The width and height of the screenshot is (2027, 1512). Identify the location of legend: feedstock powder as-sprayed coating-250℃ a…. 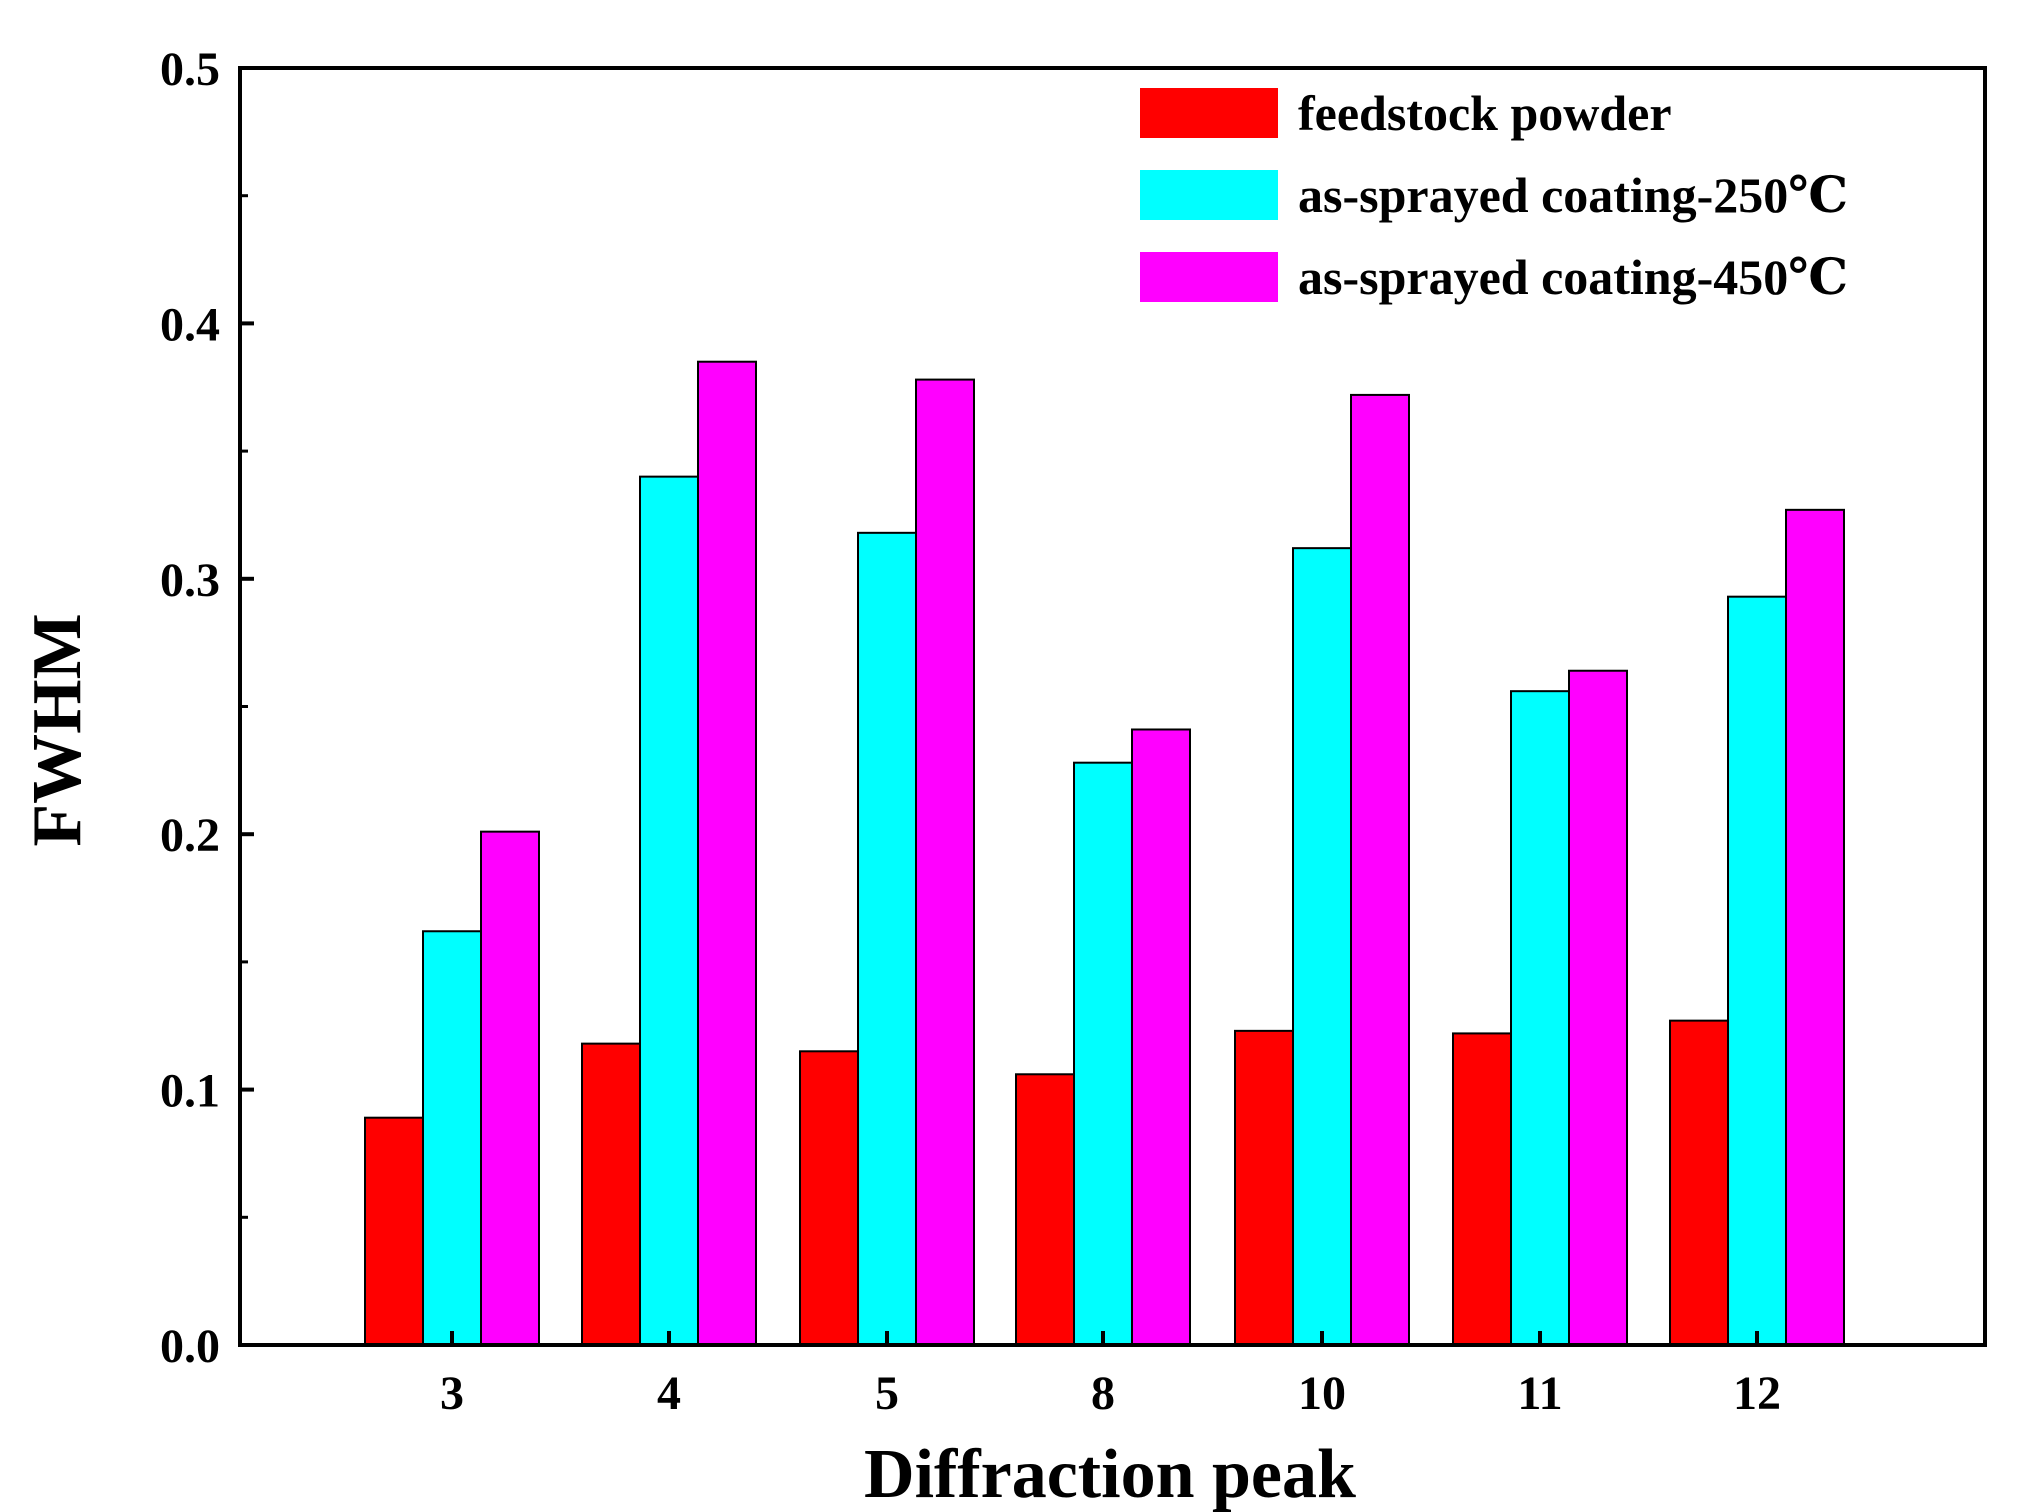
(1494, 195).